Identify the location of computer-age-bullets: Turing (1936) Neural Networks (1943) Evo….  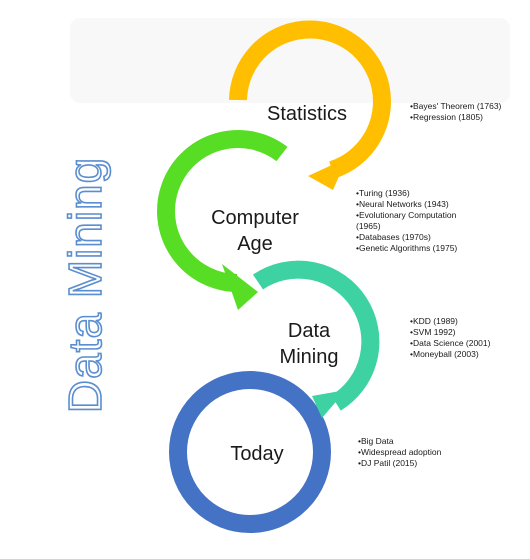
(416, 221).